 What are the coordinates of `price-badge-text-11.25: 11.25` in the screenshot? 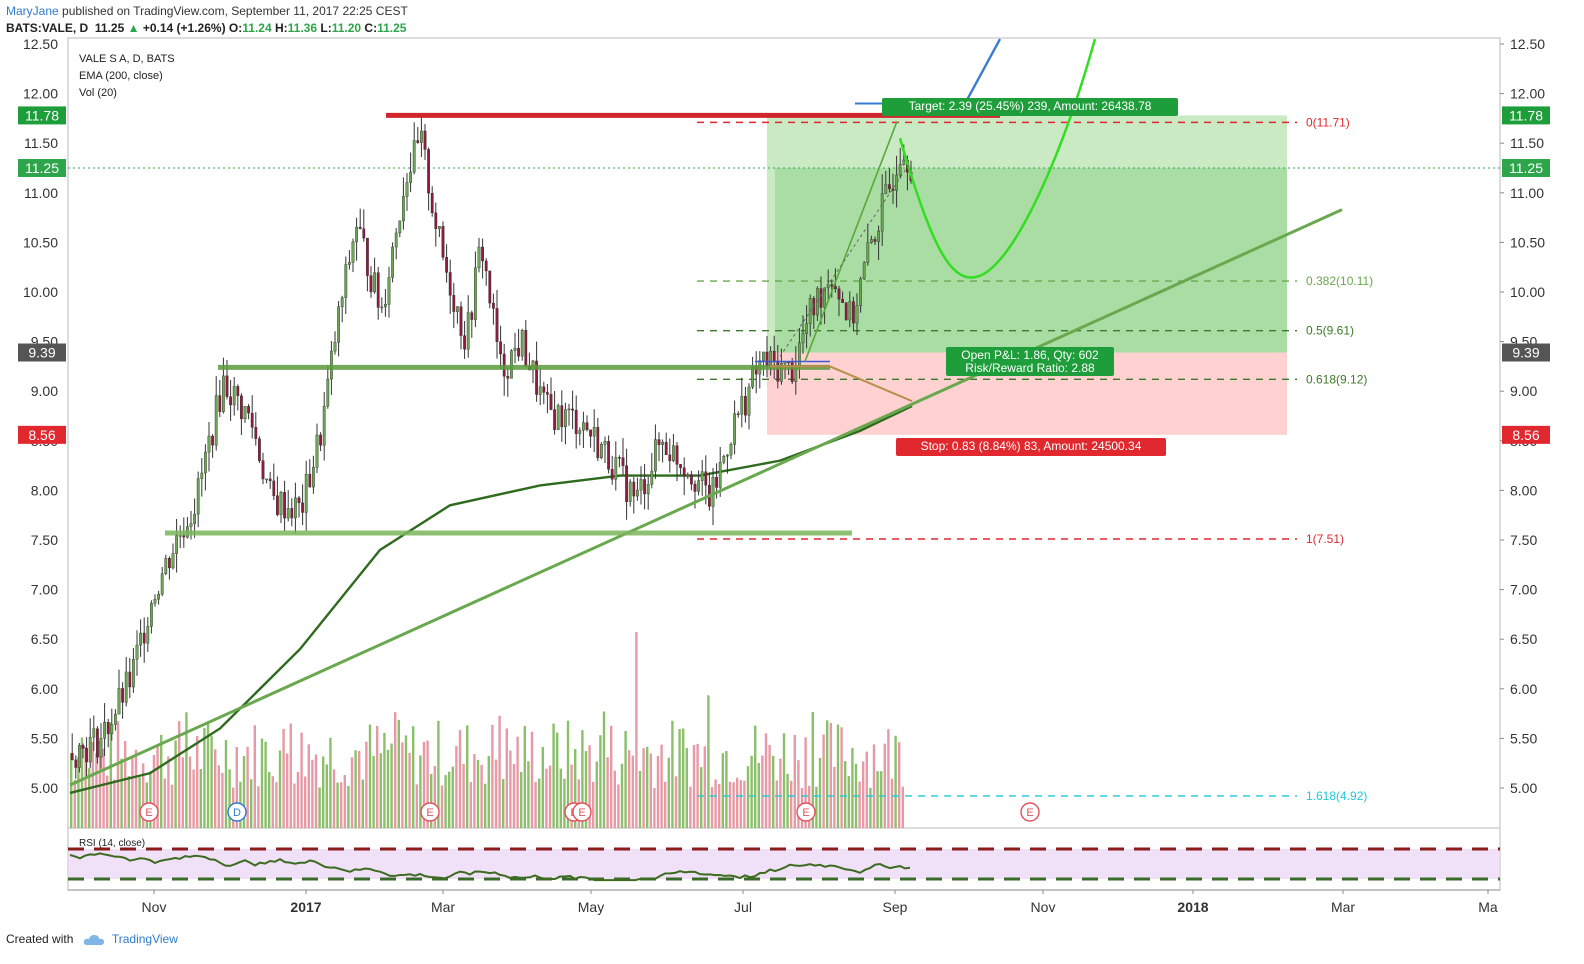 It's located at (42, 168).